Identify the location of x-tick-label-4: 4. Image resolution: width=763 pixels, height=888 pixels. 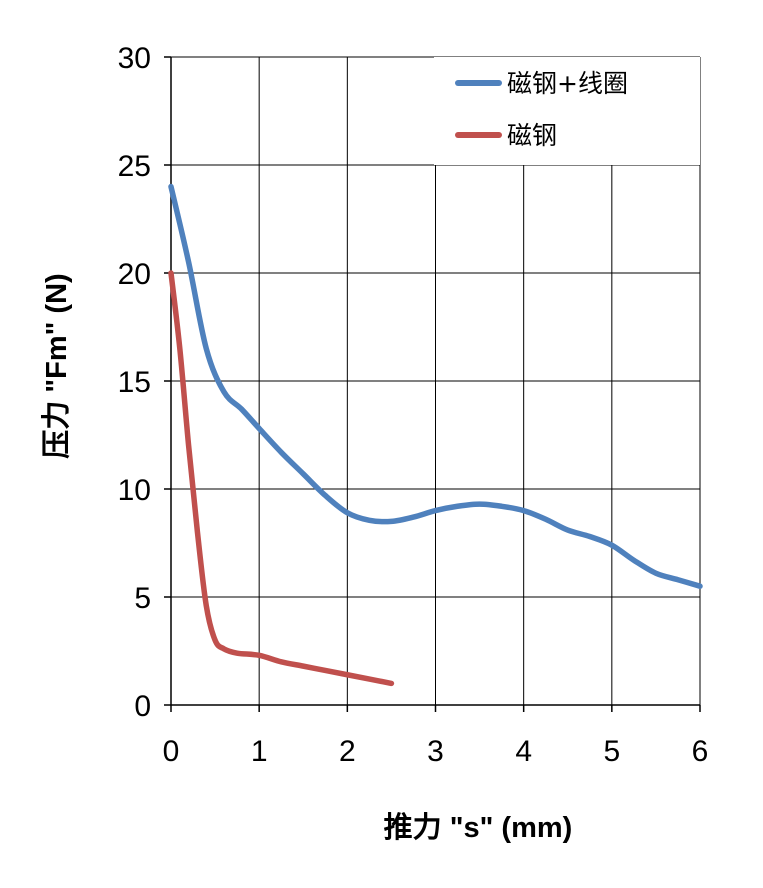
(523, 751).